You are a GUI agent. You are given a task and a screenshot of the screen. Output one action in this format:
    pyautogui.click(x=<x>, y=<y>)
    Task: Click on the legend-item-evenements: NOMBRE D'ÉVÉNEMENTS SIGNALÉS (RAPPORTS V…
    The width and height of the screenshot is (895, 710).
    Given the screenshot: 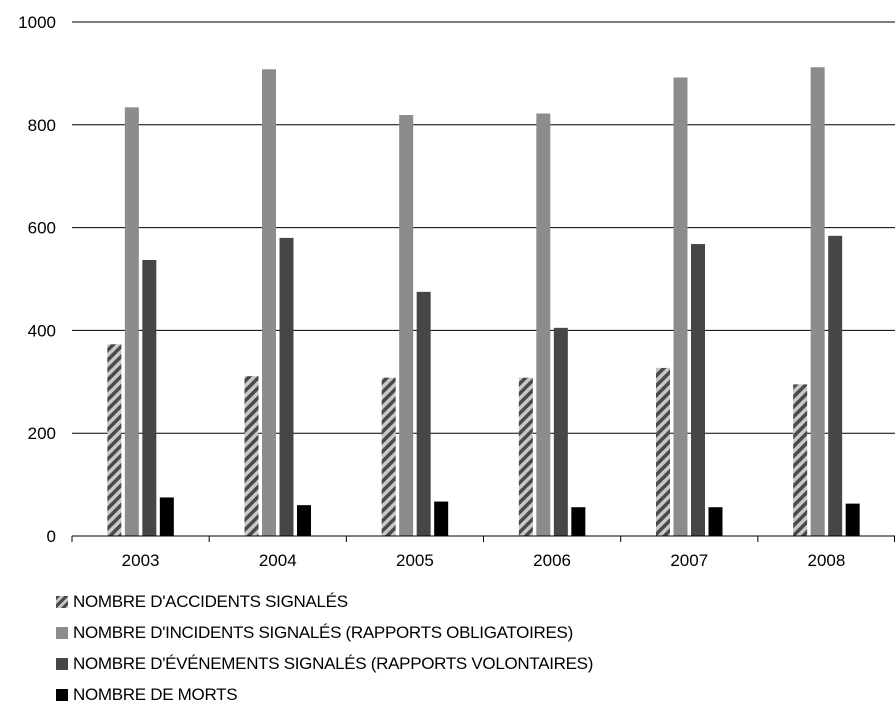 What is the action you would take?
    pyautogui.click(x=324, y=663)
    